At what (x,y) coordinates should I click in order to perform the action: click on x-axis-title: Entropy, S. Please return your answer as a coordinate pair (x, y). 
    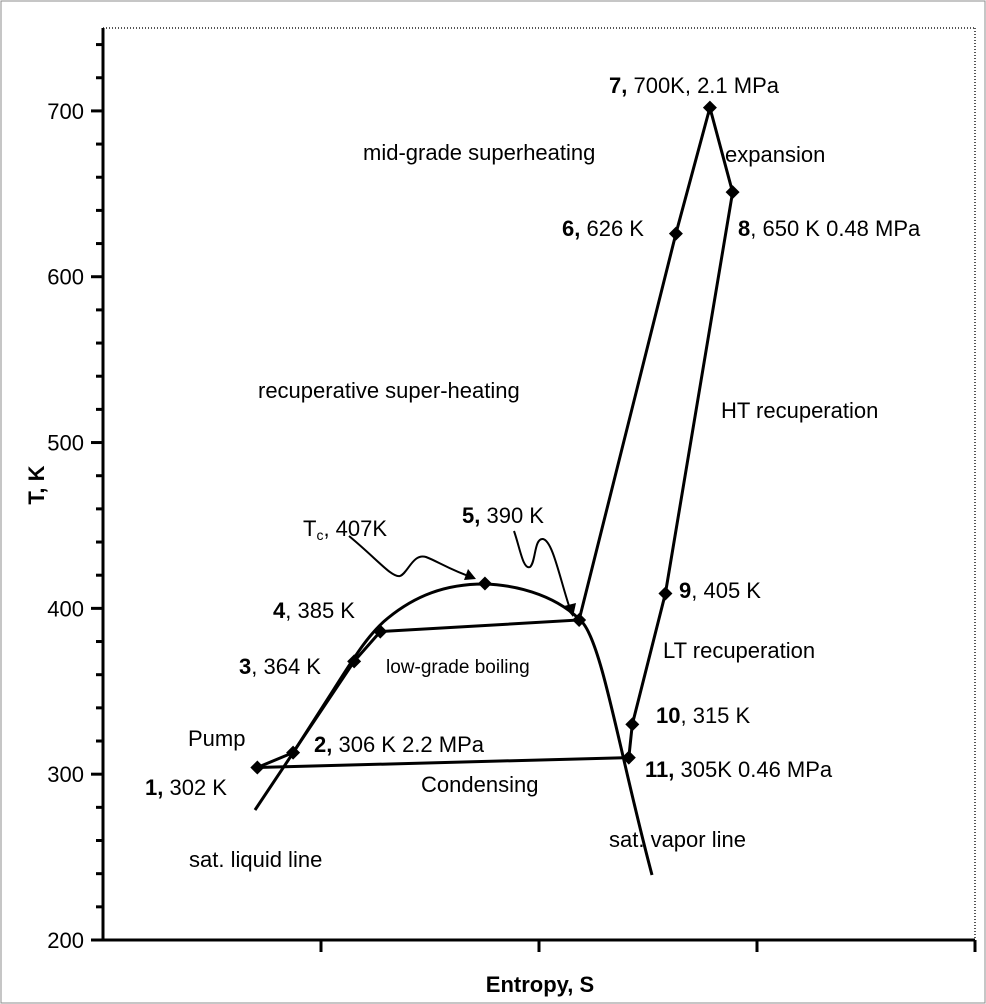
    Looking at the image, I should click on (540, 984).